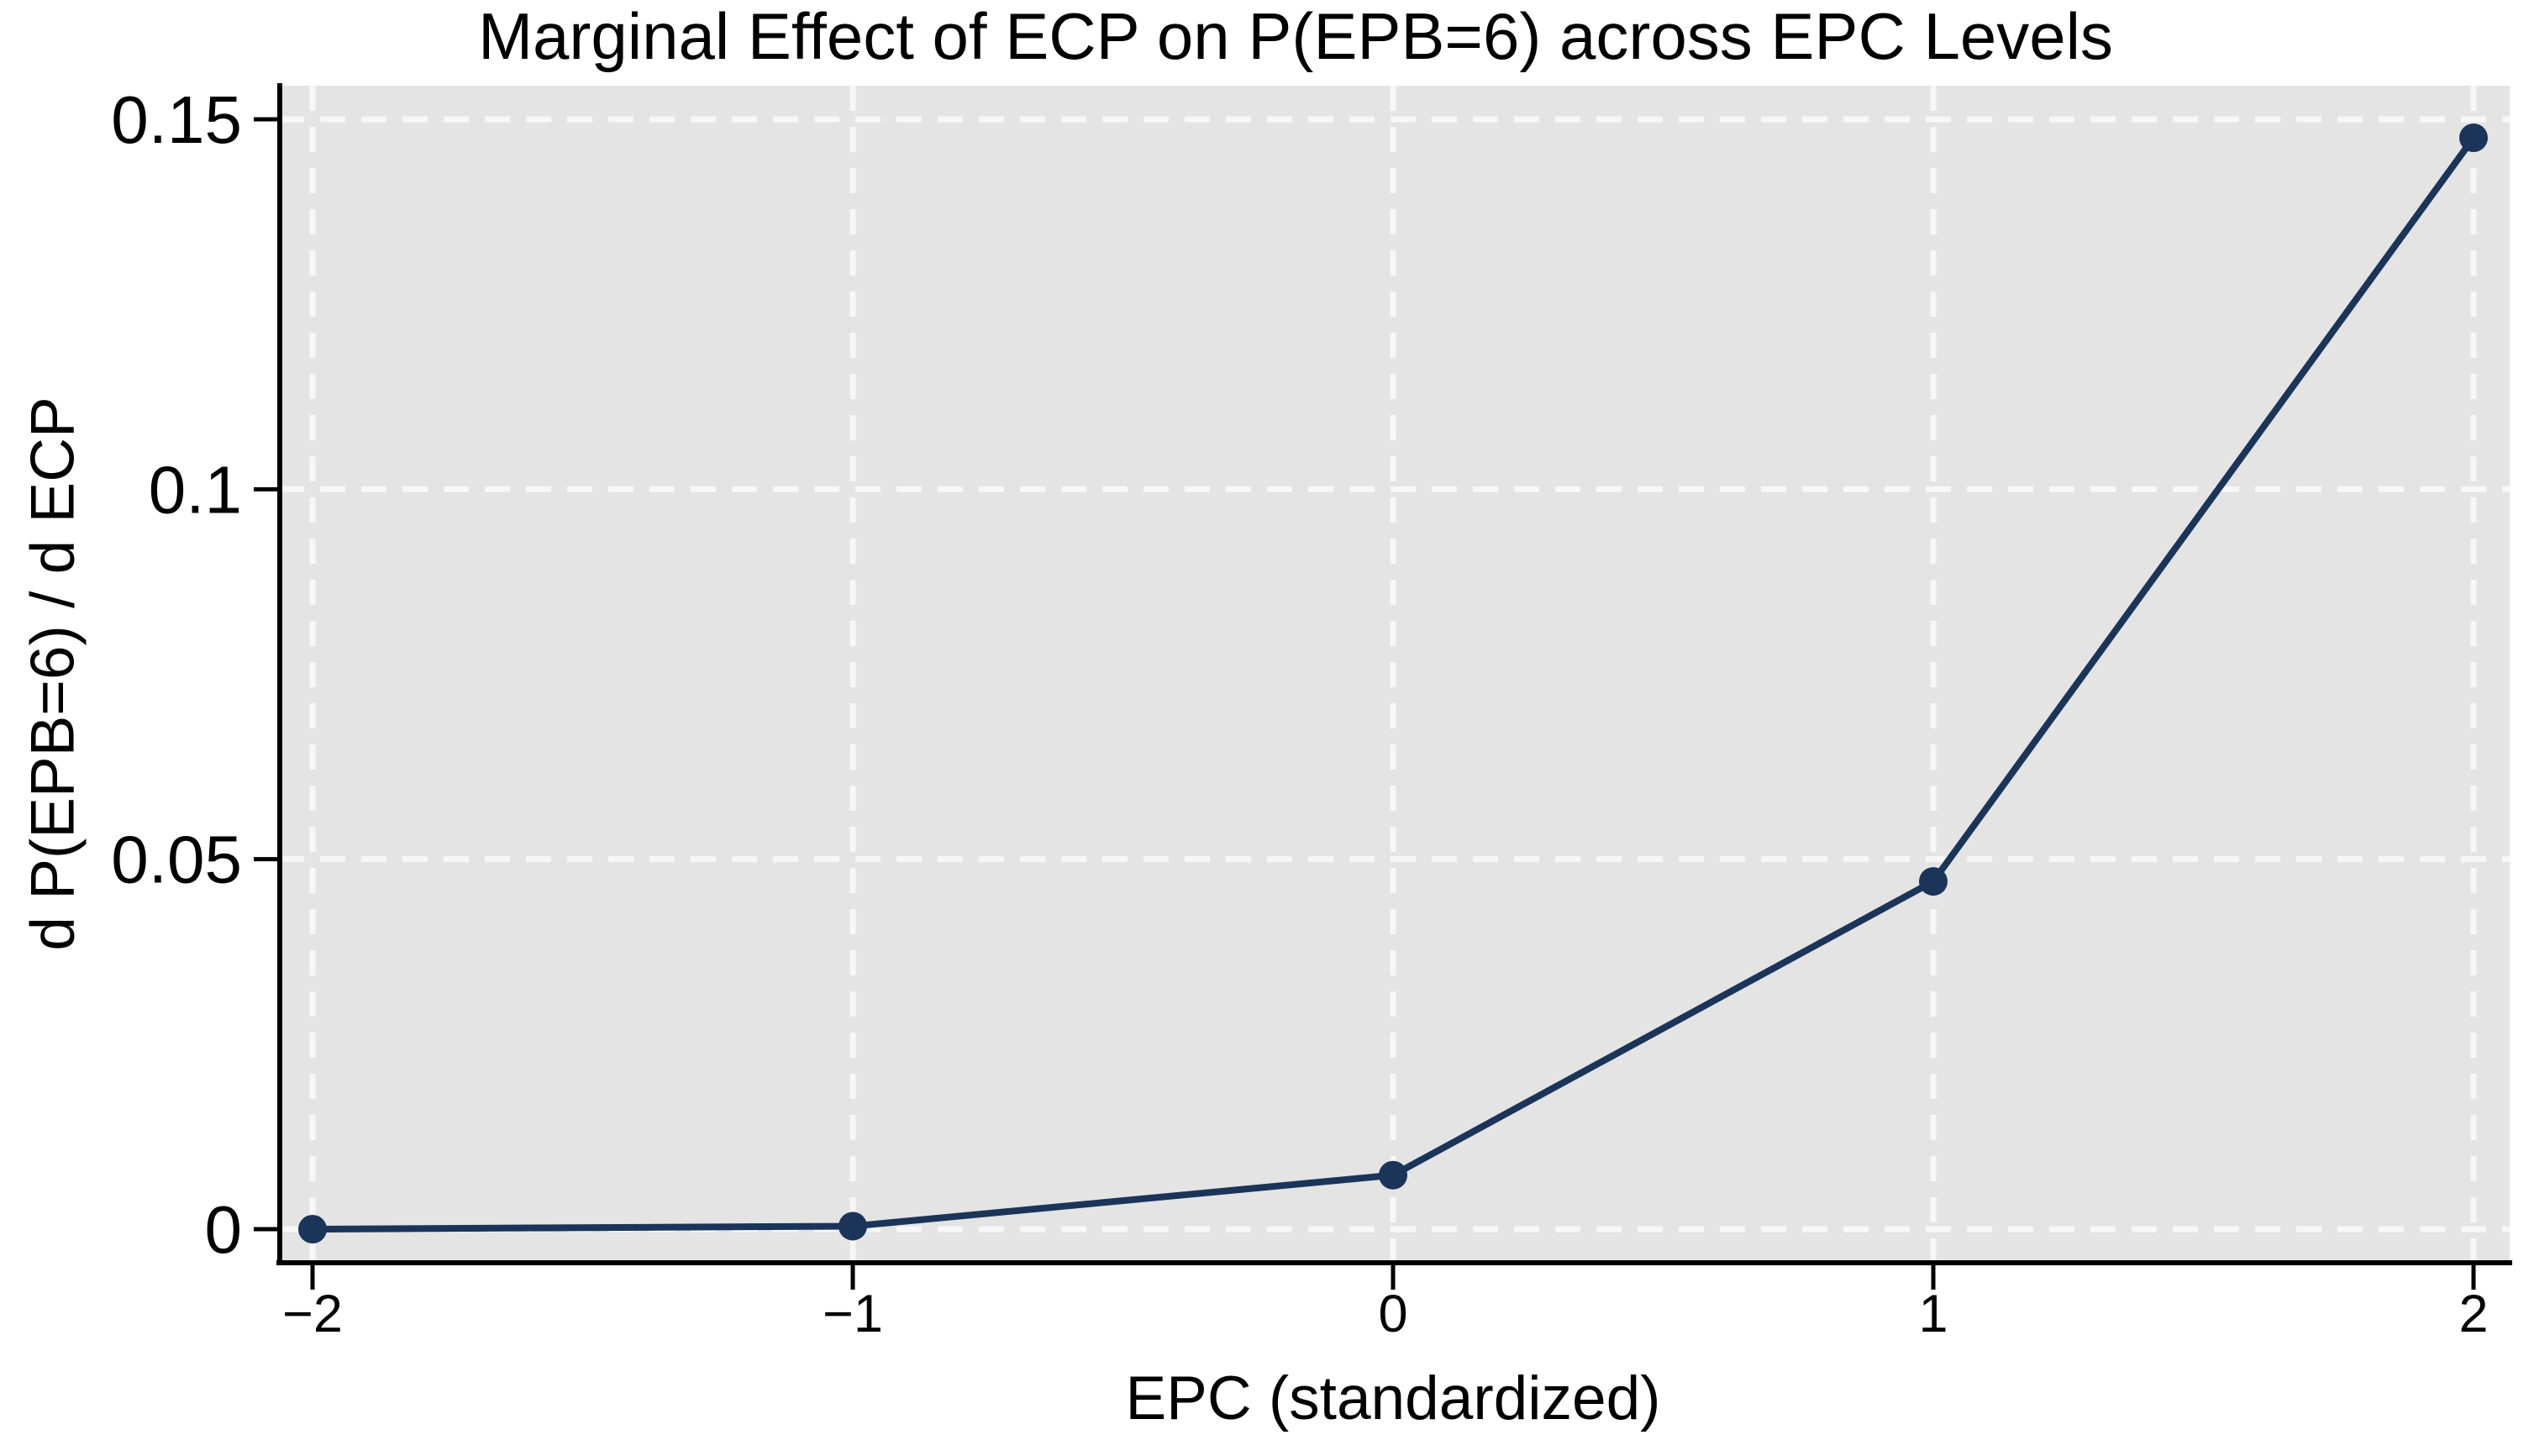 The width and height of the screenshot is (2529, 1456). Describe the element at coordinates (312, 1314) in the screenshot. I see `x-tick-label: −2` at that location.